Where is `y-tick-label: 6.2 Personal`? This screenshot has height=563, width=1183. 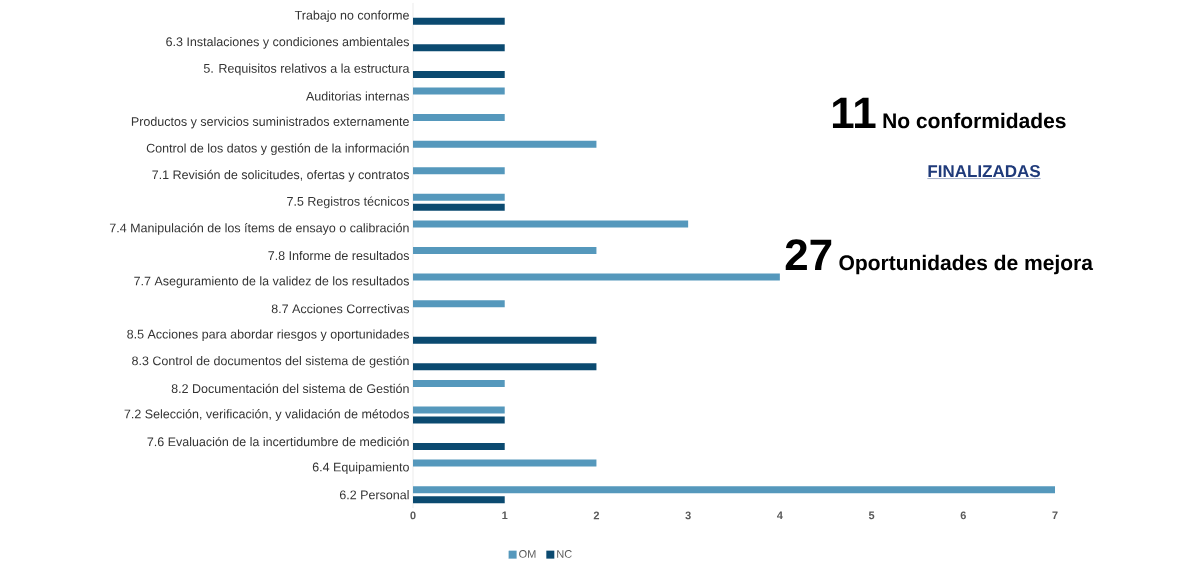 y-tick-label: 6.2 Personal is located at coordinates (374, 495).